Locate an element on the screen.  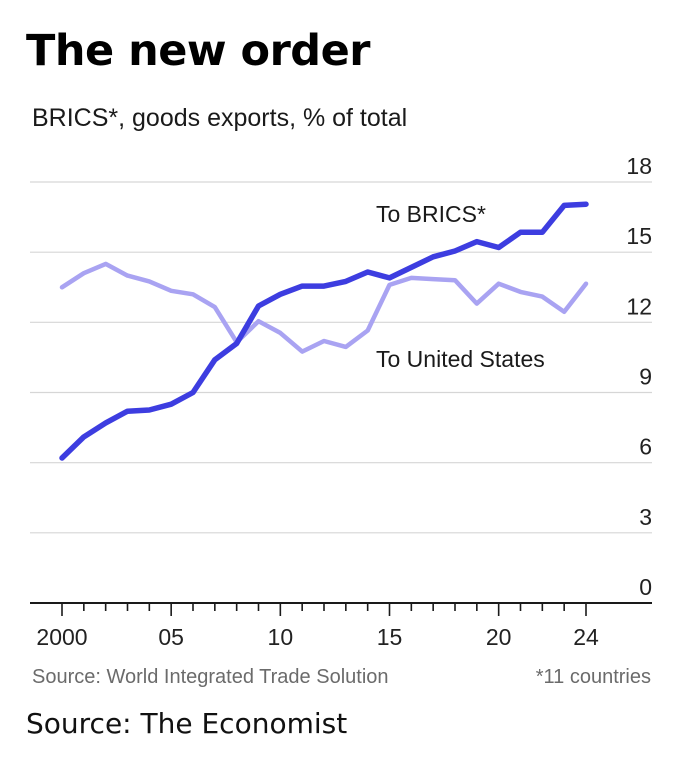
y-tick-label-3: 3 is located at coordinates (645, 517).